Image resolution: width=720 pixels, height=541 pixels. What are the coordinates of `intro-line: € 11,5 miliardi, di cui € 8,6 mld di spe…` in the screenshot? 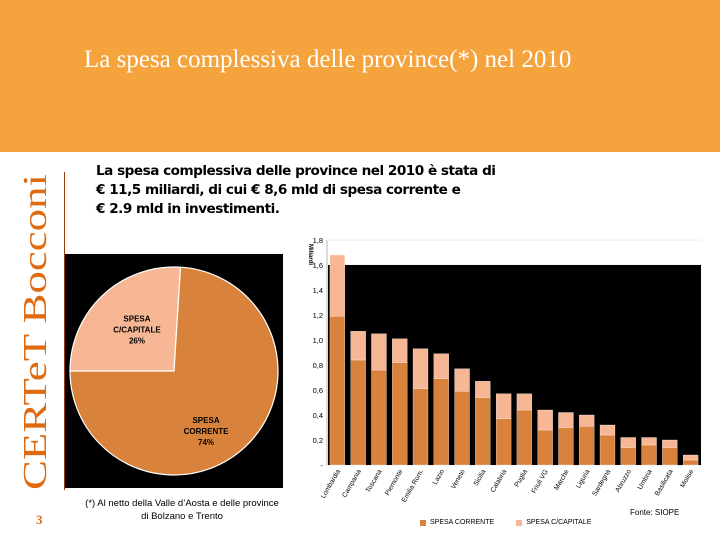 It's located at (278, 190).